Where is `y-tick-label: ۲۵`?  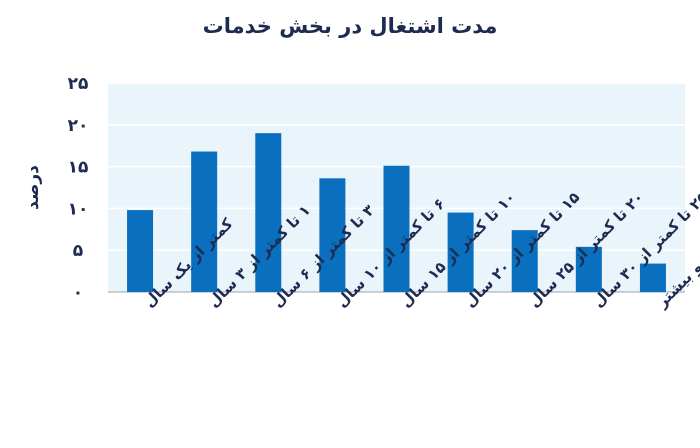
y-tick-label: ۲۵ is located at coordinates (78, 84).